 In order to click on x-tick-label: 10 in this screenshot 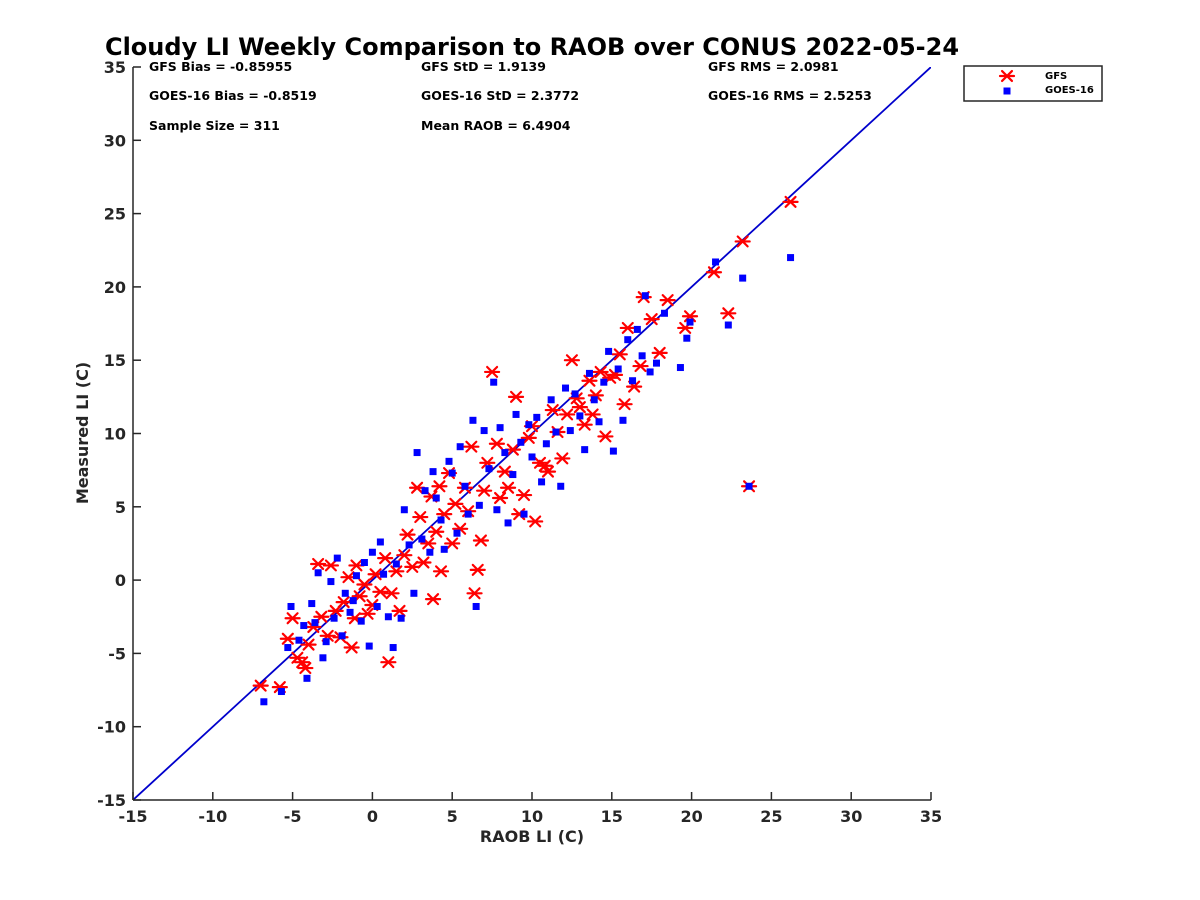, I will do `click(532, 816)`.